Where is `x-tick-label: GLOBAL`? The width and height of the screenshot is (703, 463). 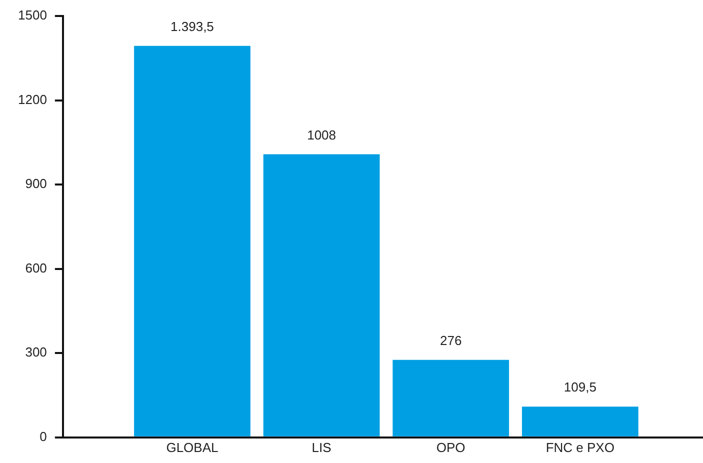 x-tick-label: GLOBAL is located at coordinates (192, 447).